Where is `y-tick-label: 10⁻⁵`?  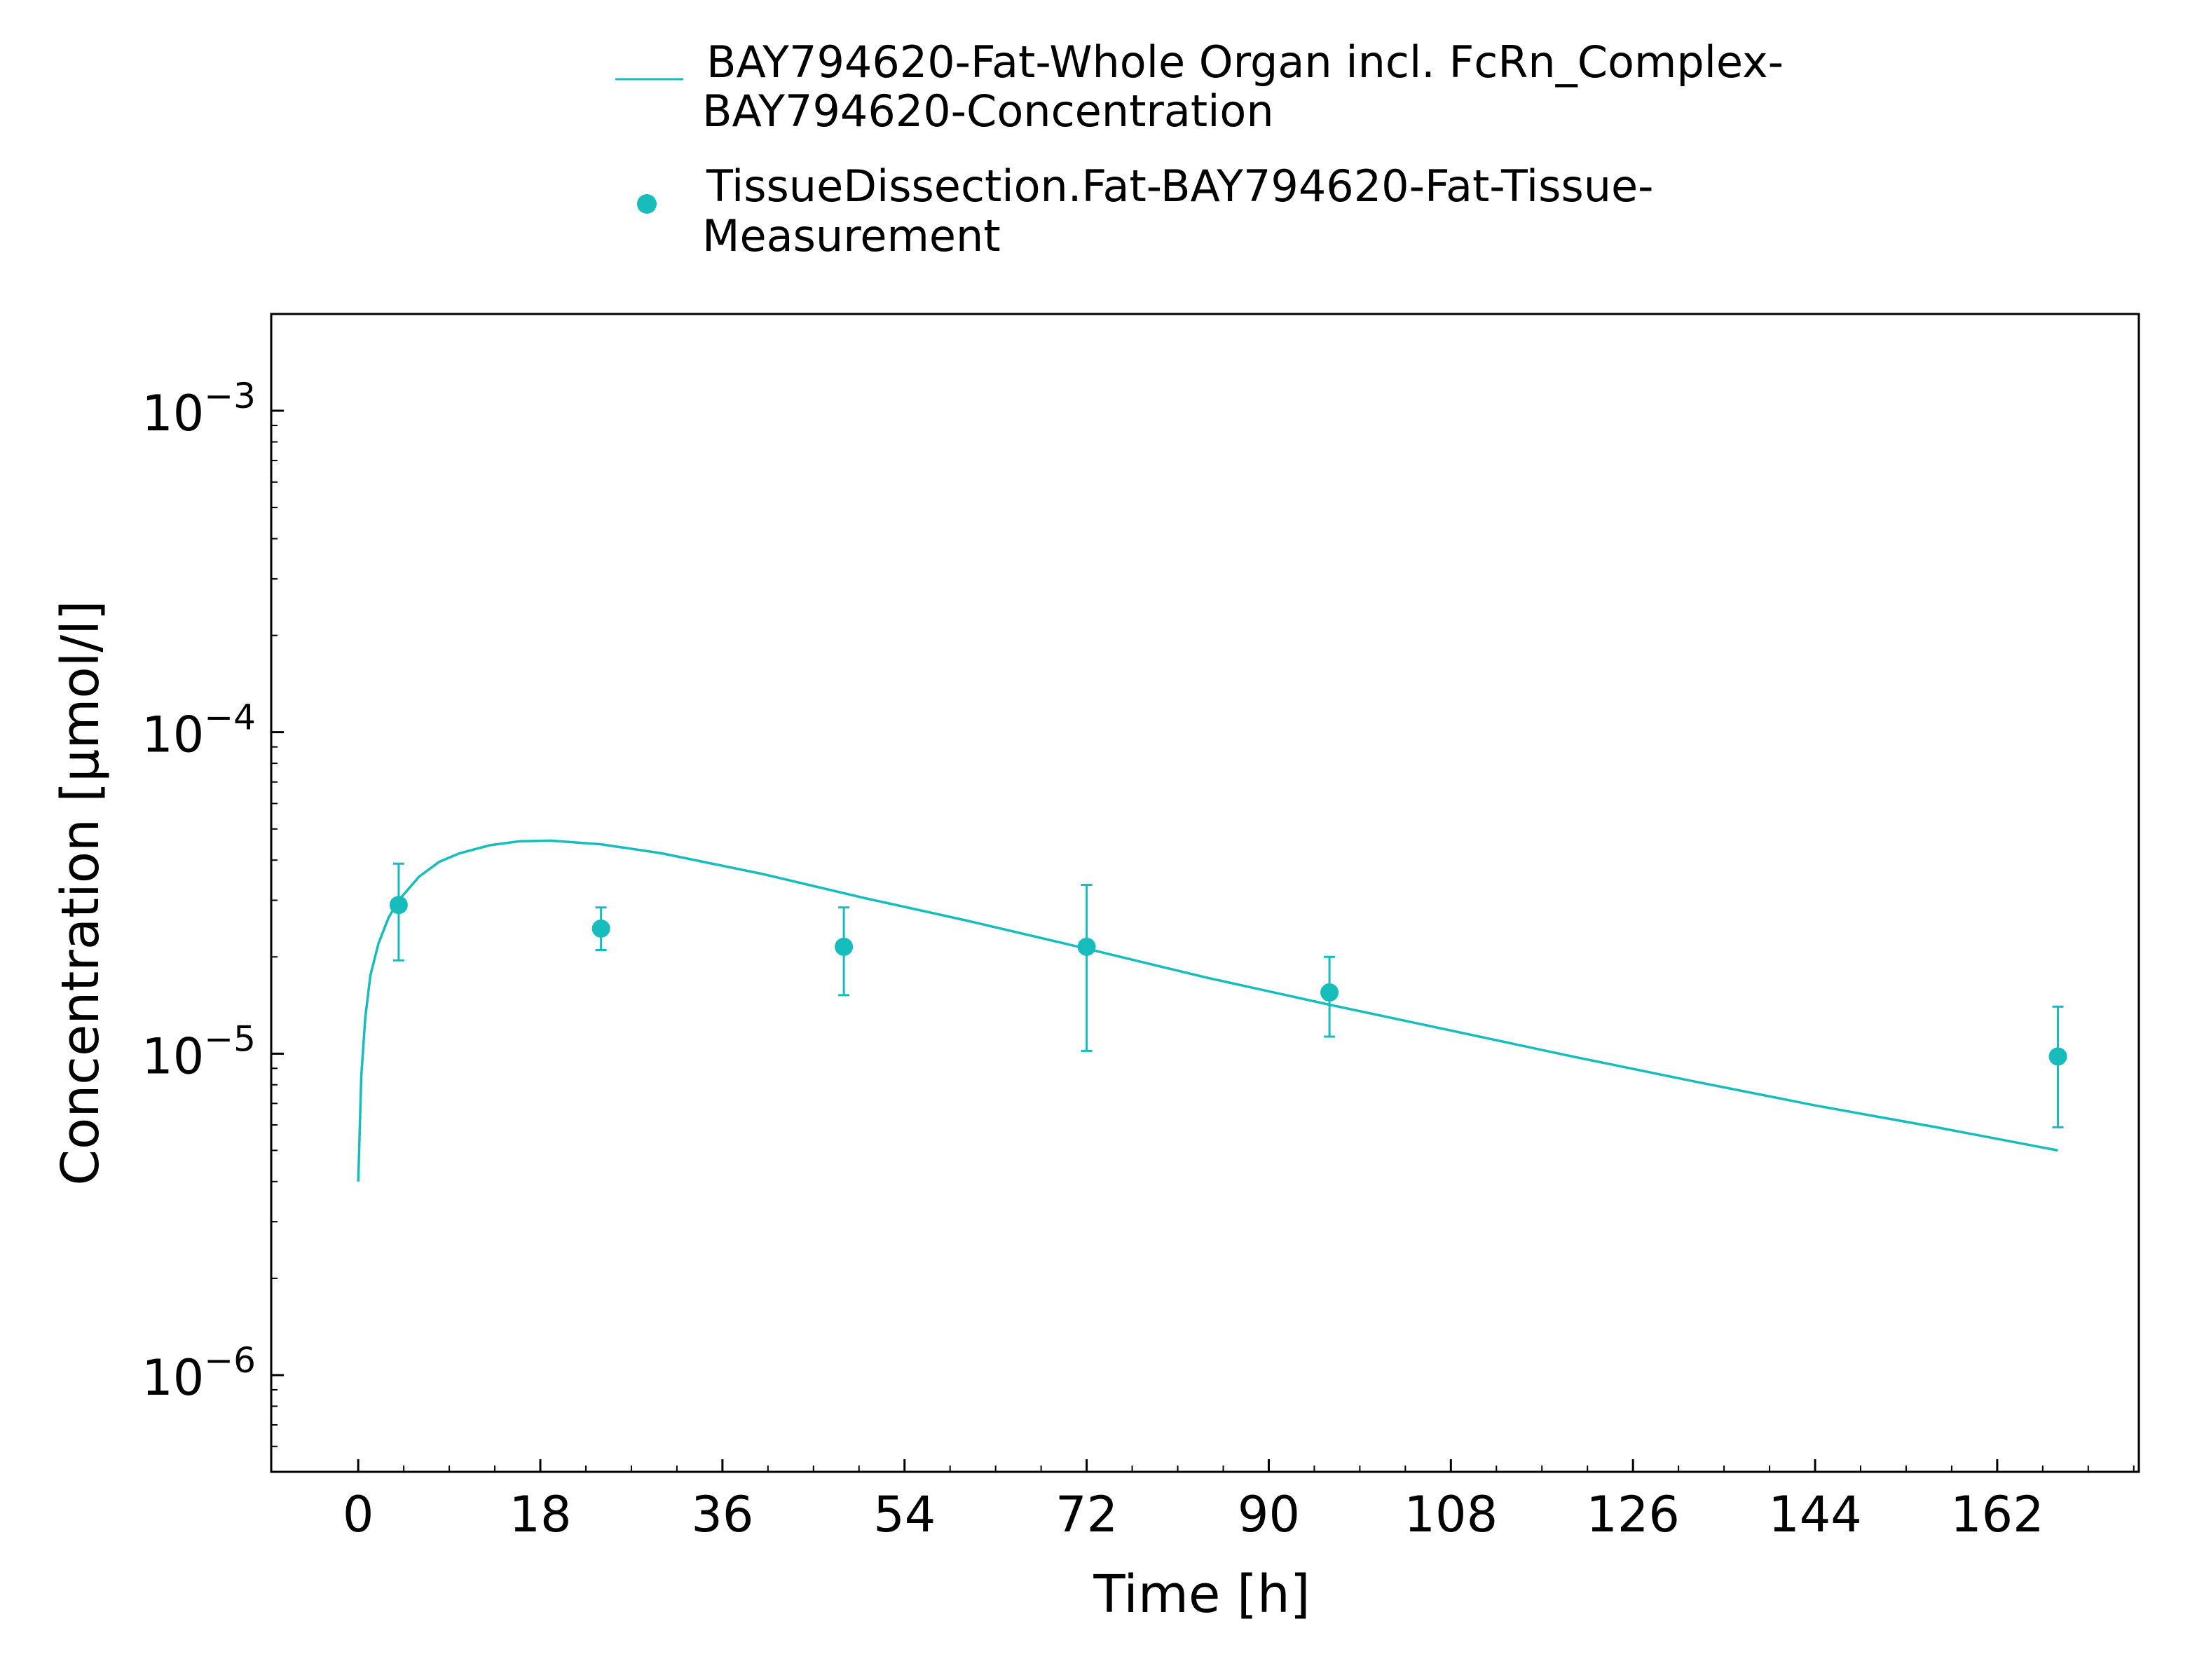
y-tick-label: 10⁻⁵ is located at coordinates (199, 1051).